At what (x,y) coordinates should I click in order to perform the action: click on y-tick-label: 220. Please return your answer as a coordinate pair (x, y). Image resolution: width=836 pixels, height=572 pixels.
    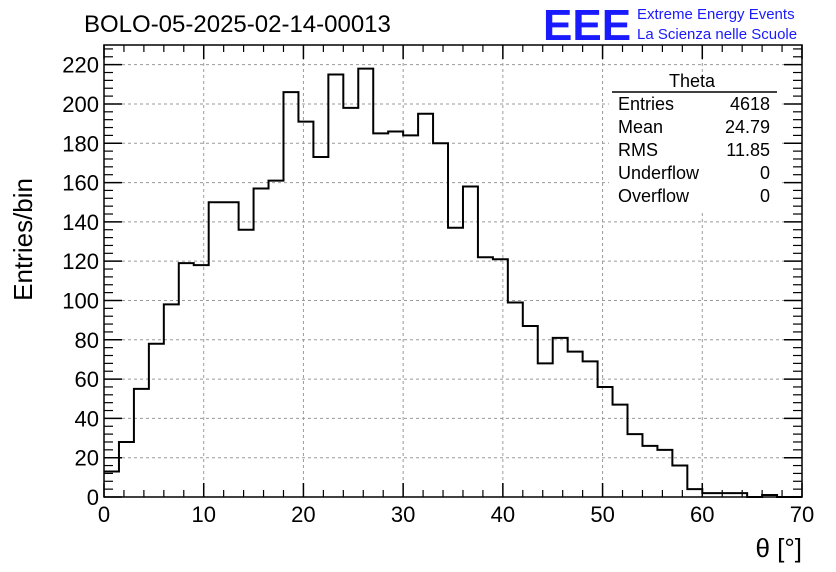
    Looking at the image, I should click on (80, 65).